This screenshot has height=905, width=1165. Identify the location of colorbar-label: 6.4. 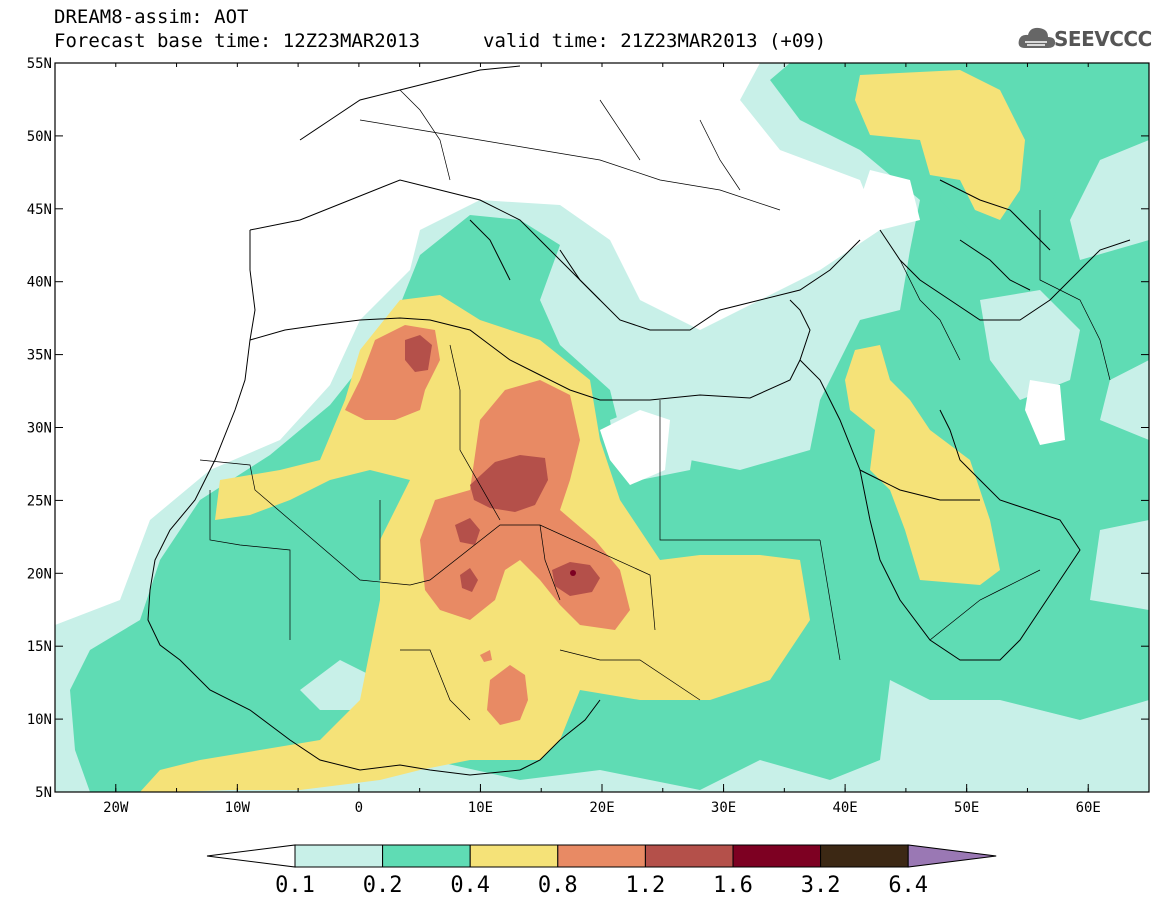
(908, 885).